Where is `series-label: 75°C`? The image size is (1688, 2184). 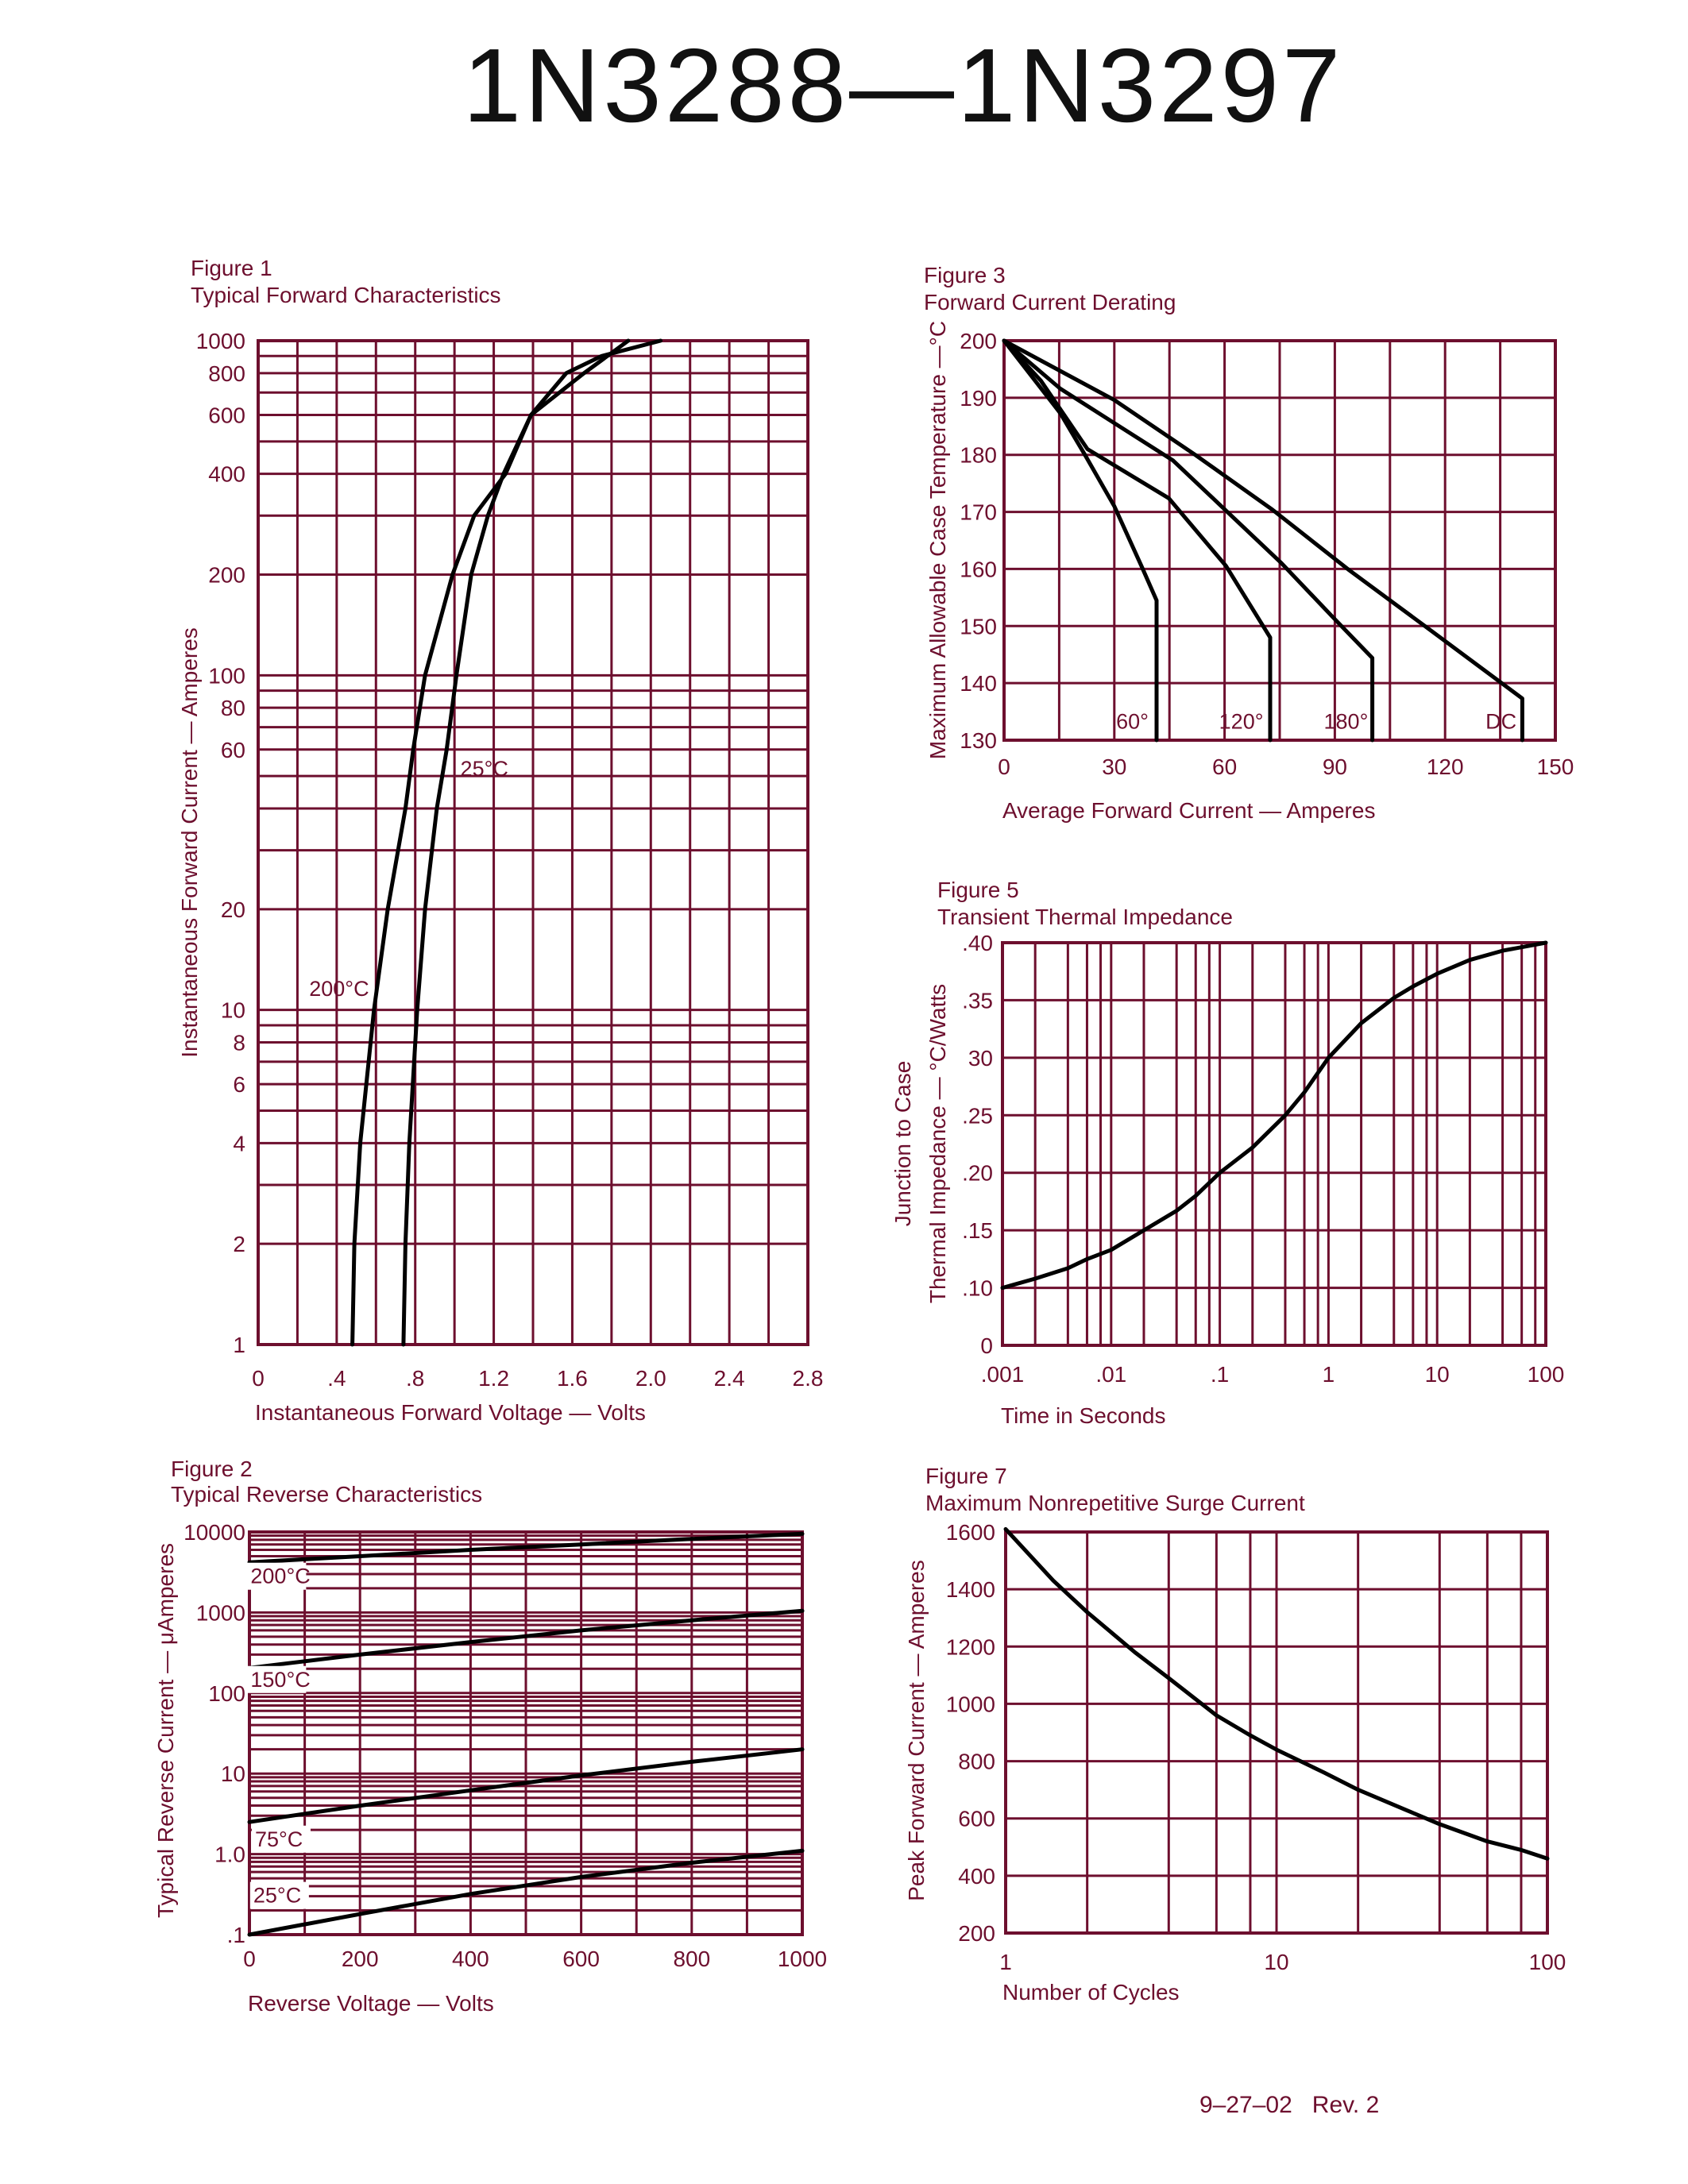 series-label: 75°C is located at coordinates (279, 1839).